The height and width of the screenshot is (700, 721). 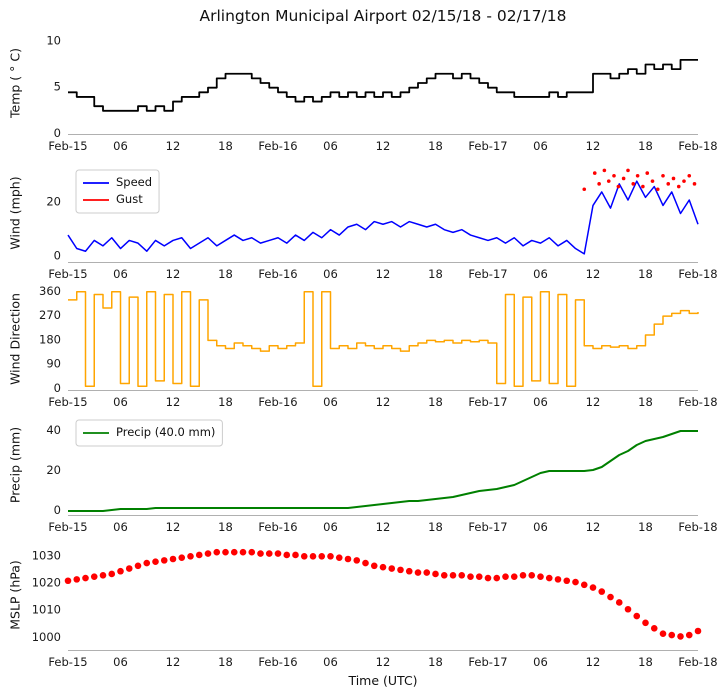 I want to click on wind-speed-y-axis-label: Wind (mph), so click(x=15, y=213).